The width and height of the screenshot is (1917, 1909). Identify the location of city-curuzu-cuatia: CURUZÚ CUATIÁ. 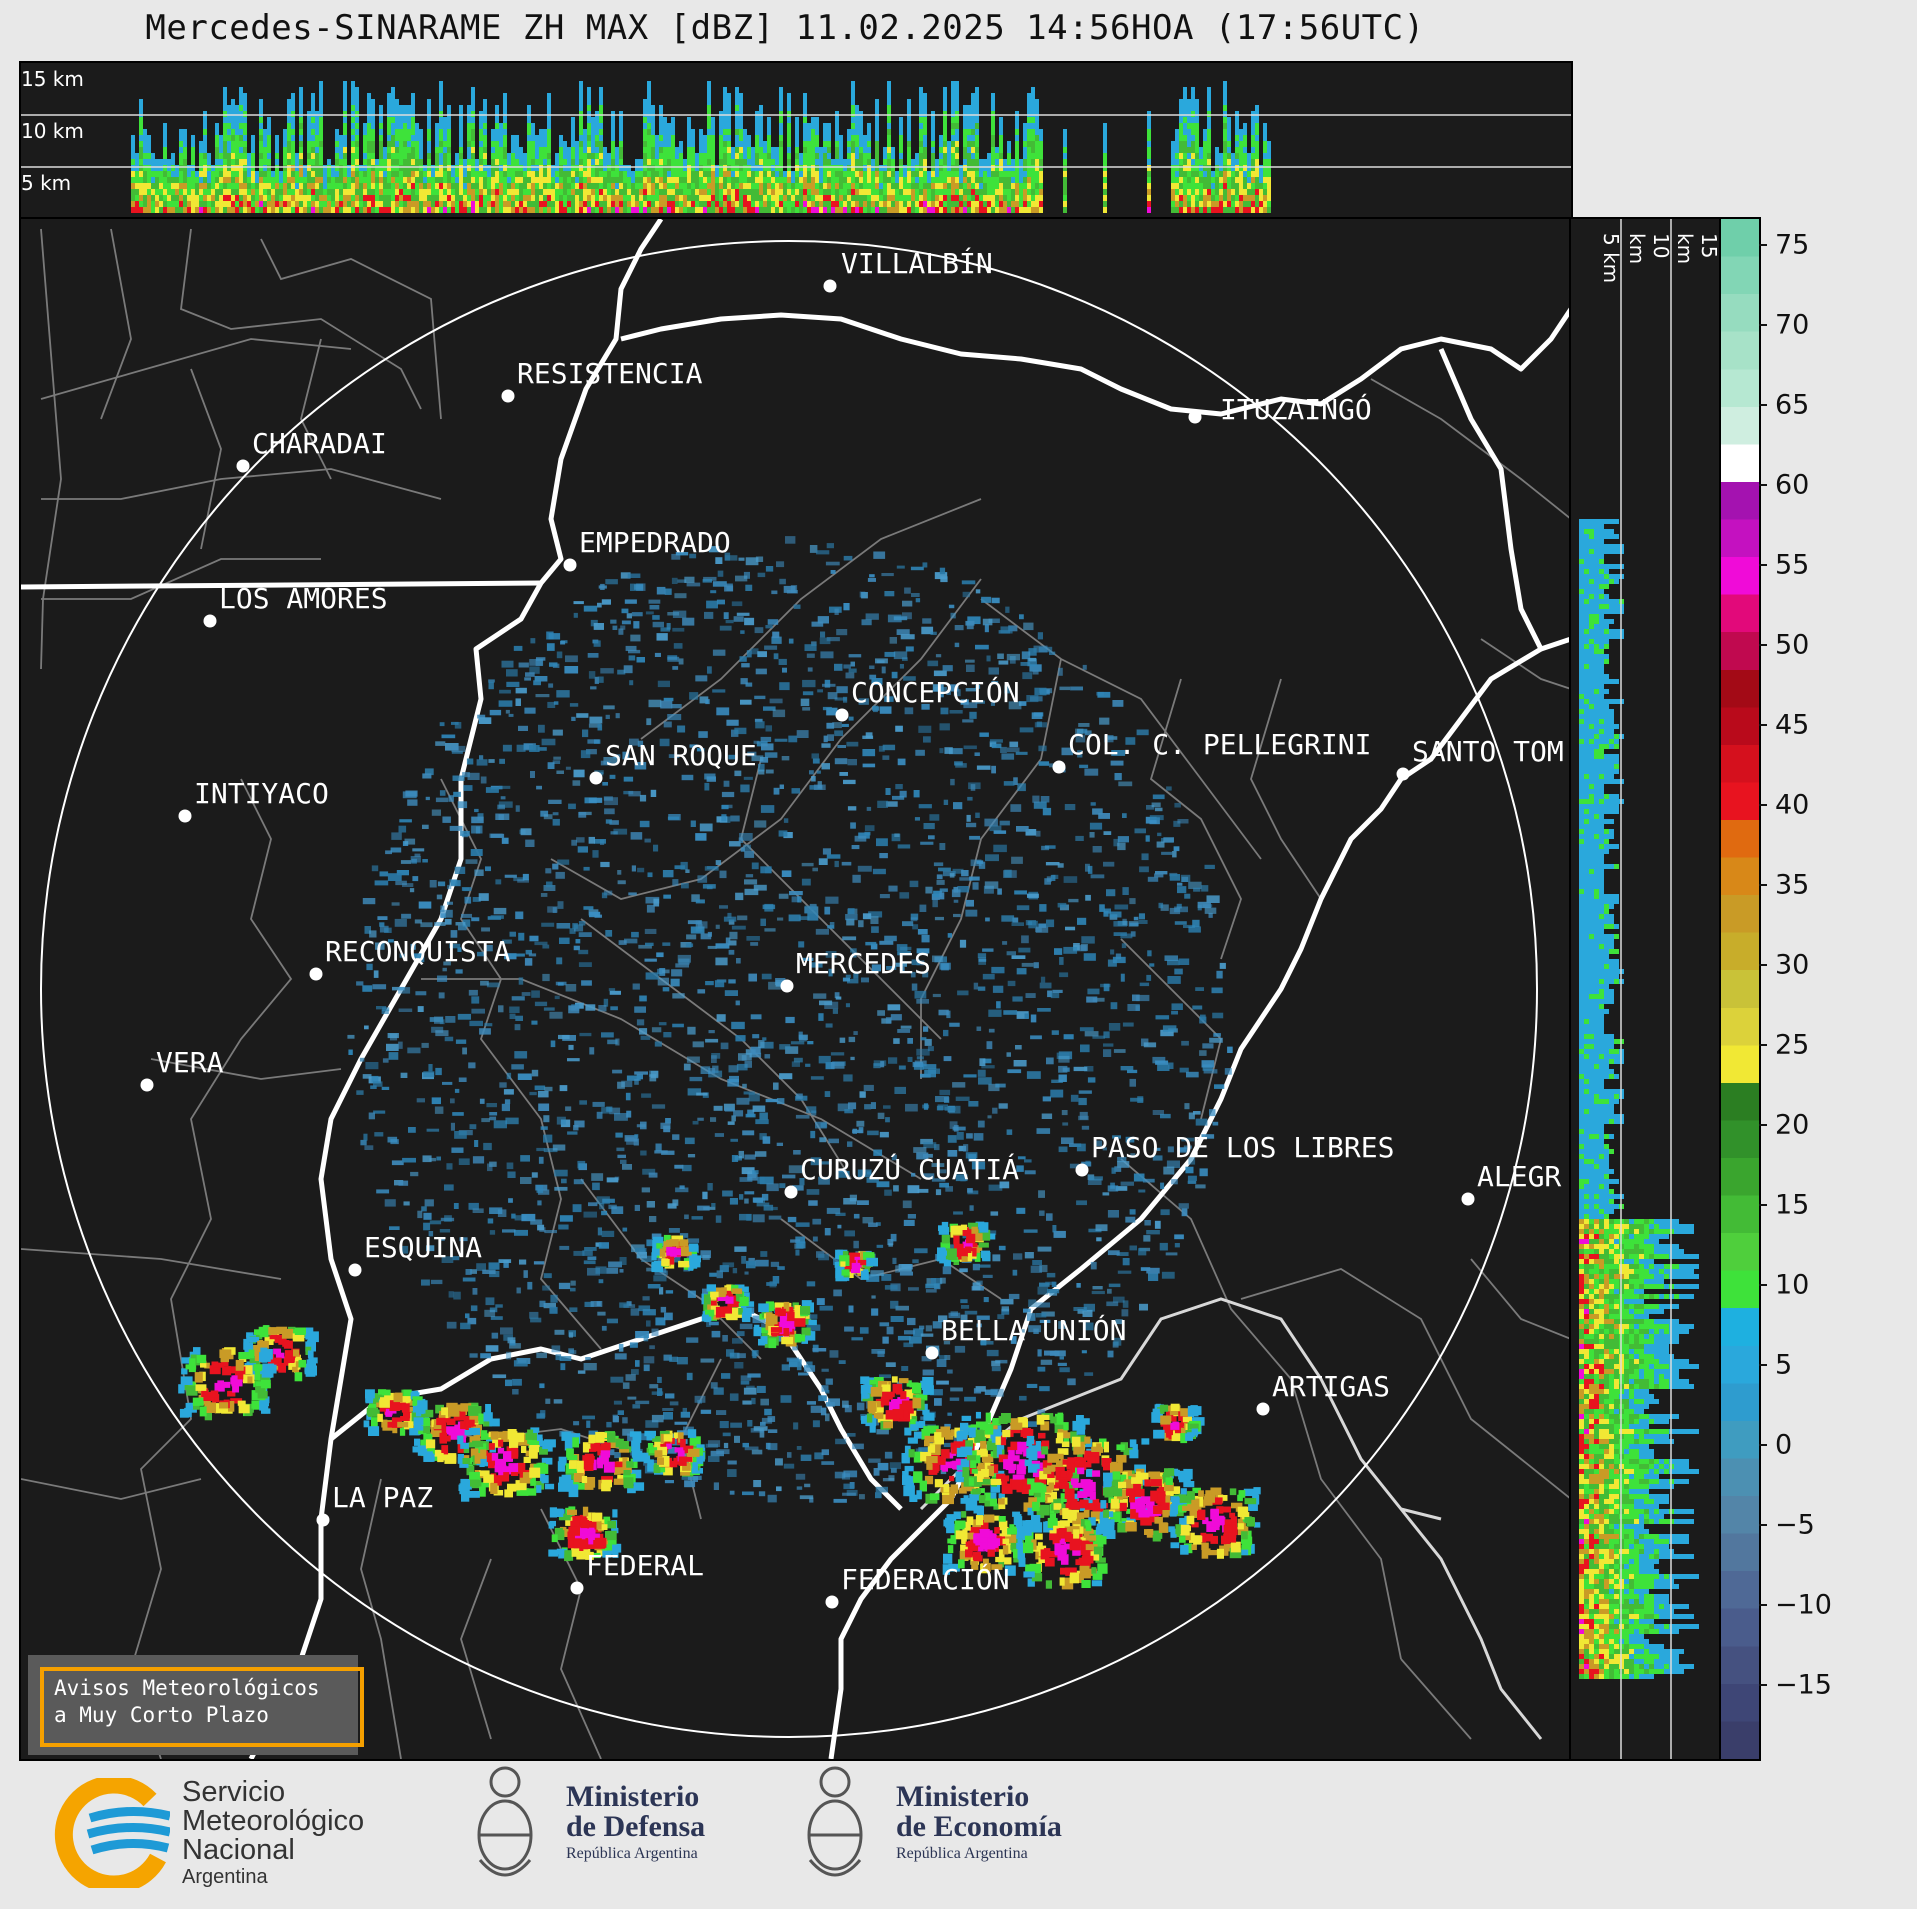
(910, 1169).